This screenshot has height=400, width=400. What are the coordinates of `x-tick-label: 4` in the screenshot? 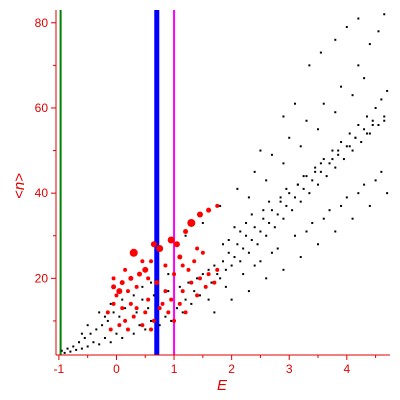 It's located at (346, 369).